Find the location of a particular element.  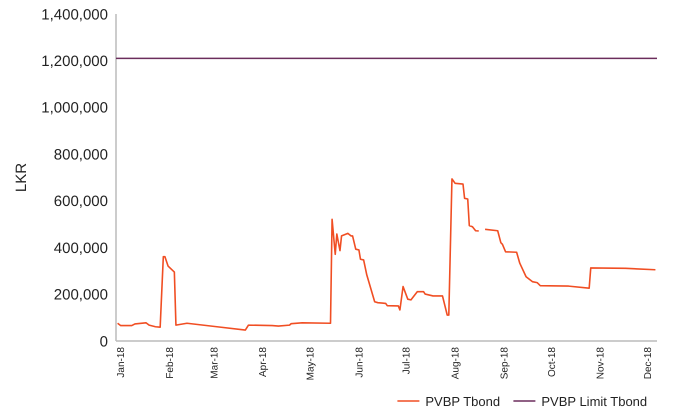

x-tick-label: Dec-18 is located at coordinates (648, 363).